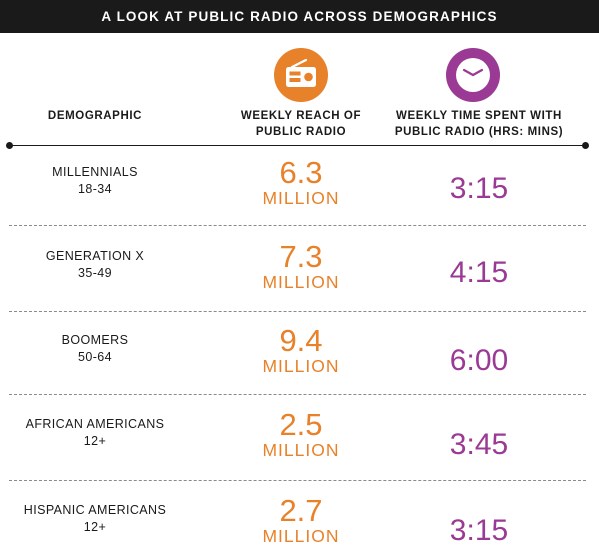 The height and width of the screenshot is (557, 599). What do you see at coordinates (95, 433) in the screenshot?
I see `demographic-cell: AFRICAN AMERICANS 12+` at bounding box center [95, 433].